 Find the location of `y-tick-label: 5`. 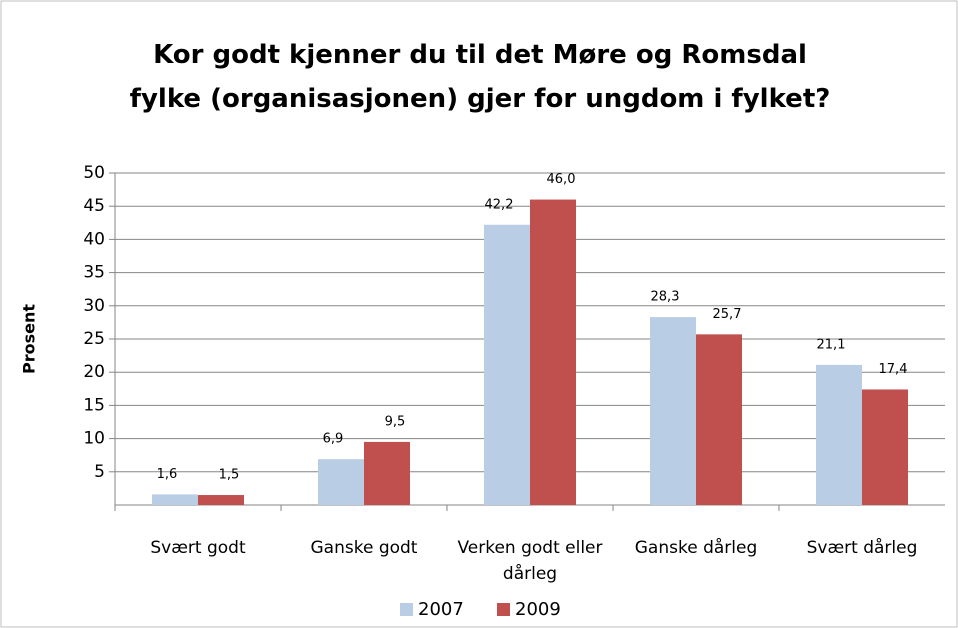

y-tick-label: 5 is located at coordinates (99, 472).